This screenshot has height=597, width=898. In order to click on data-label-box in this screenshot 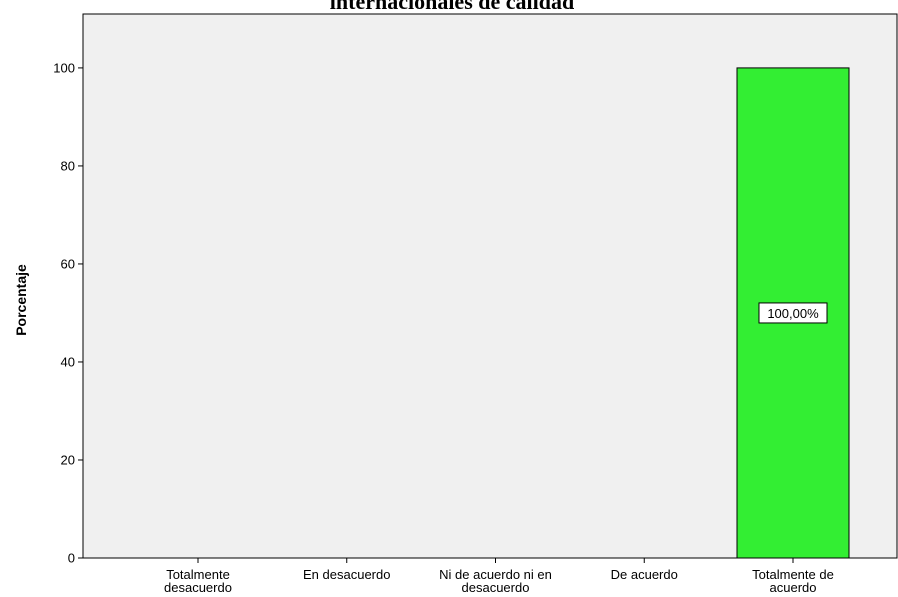, I will do `click(793, 313)`.